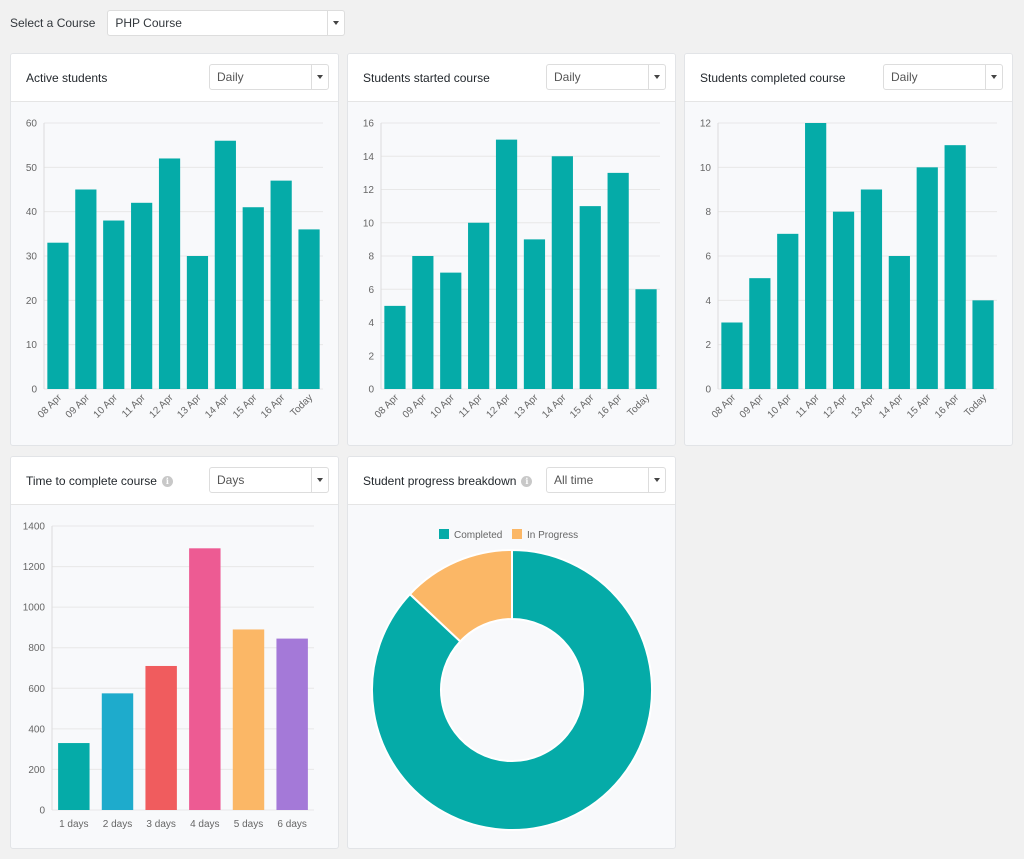 Image resolution: width=1024 pixels, height=859 pixels. I want to click on x-tick-label: 10 Apr, so click(443, 406).